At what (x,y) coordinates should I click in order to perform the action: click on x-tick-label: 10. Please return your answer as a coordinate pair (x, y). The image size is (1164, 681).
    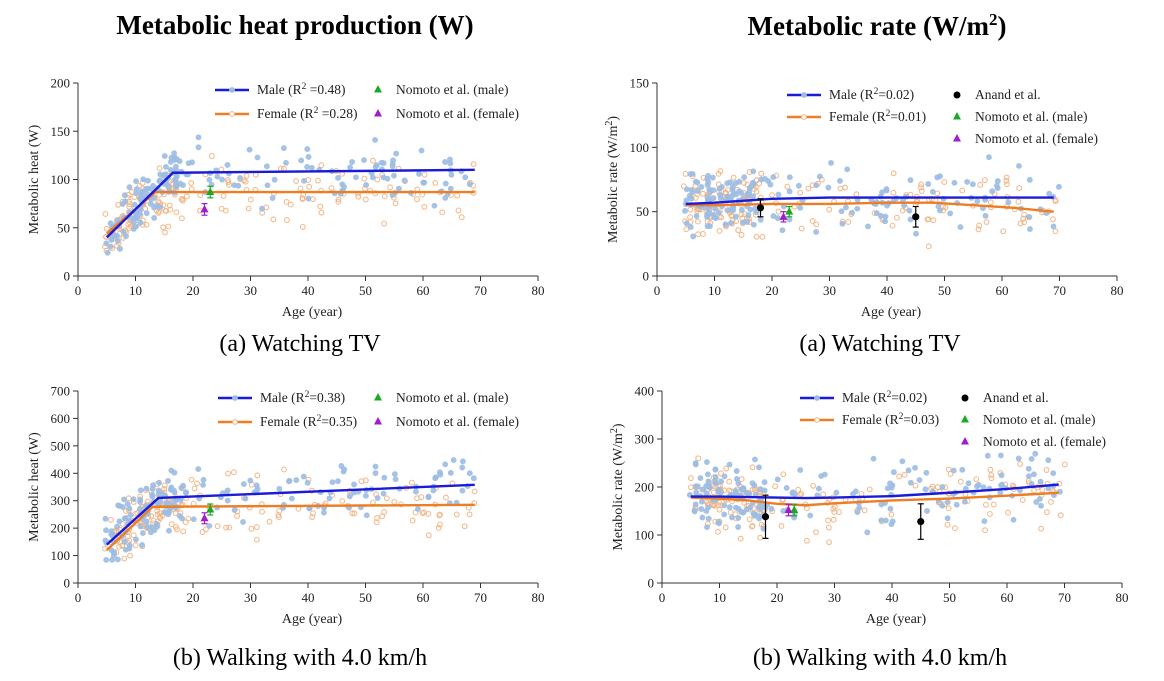
    Looking at the image, I should click on (135, 290).